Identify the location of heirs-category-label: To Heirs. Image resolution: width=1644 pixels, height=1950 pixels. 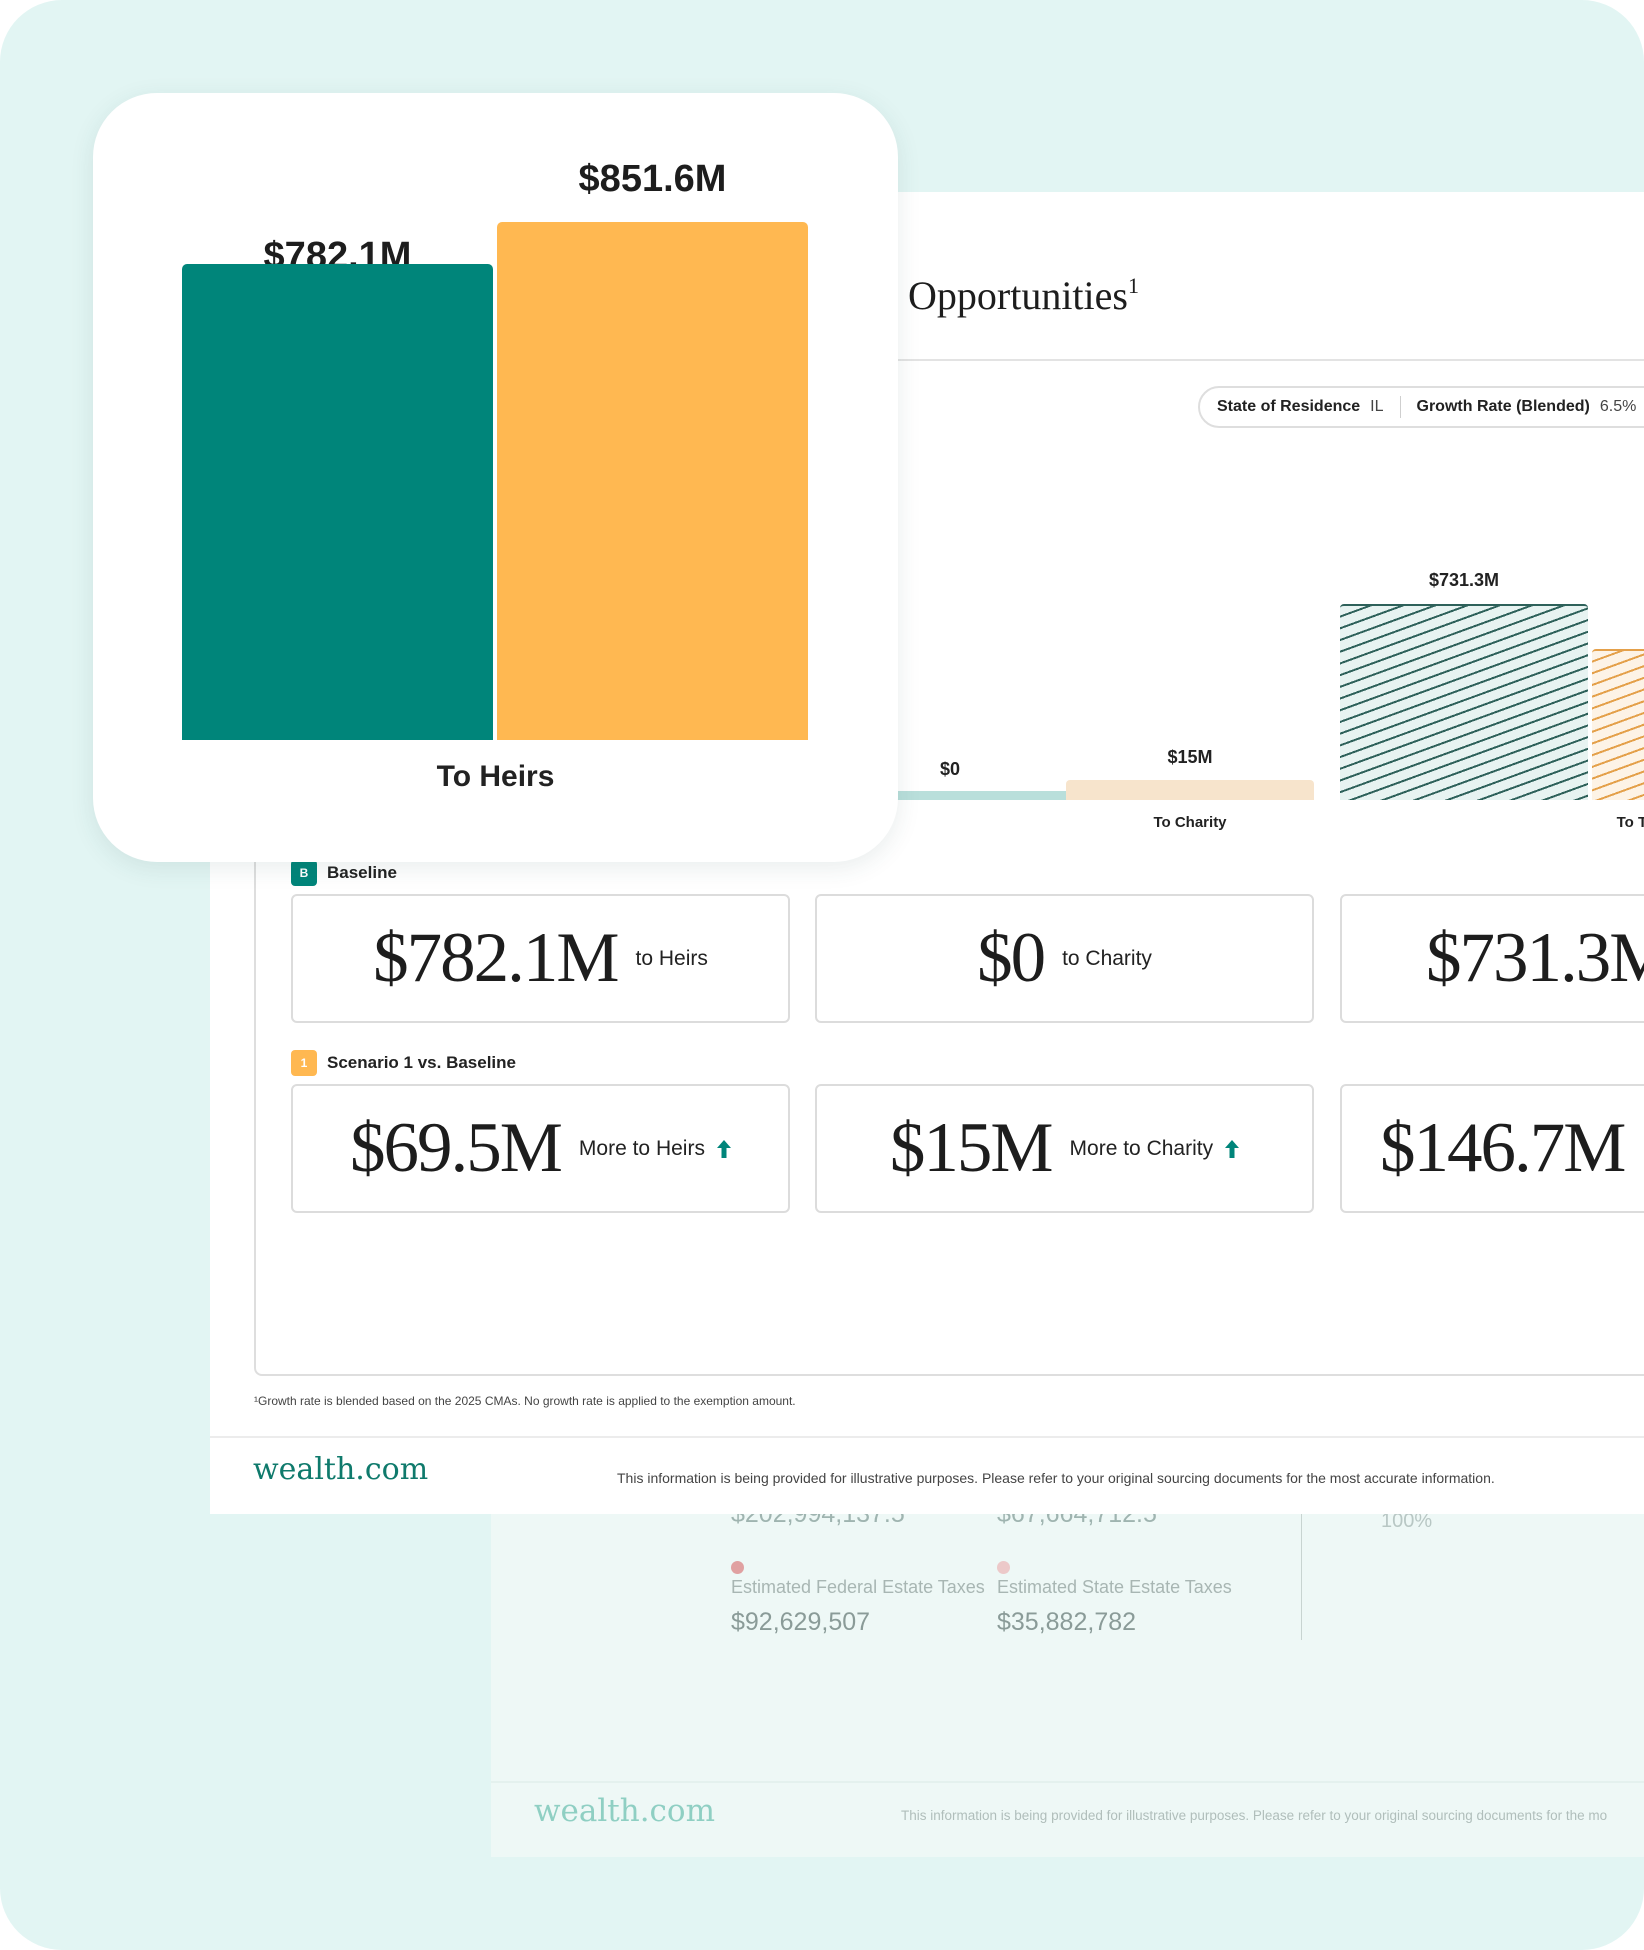
(495, 776).